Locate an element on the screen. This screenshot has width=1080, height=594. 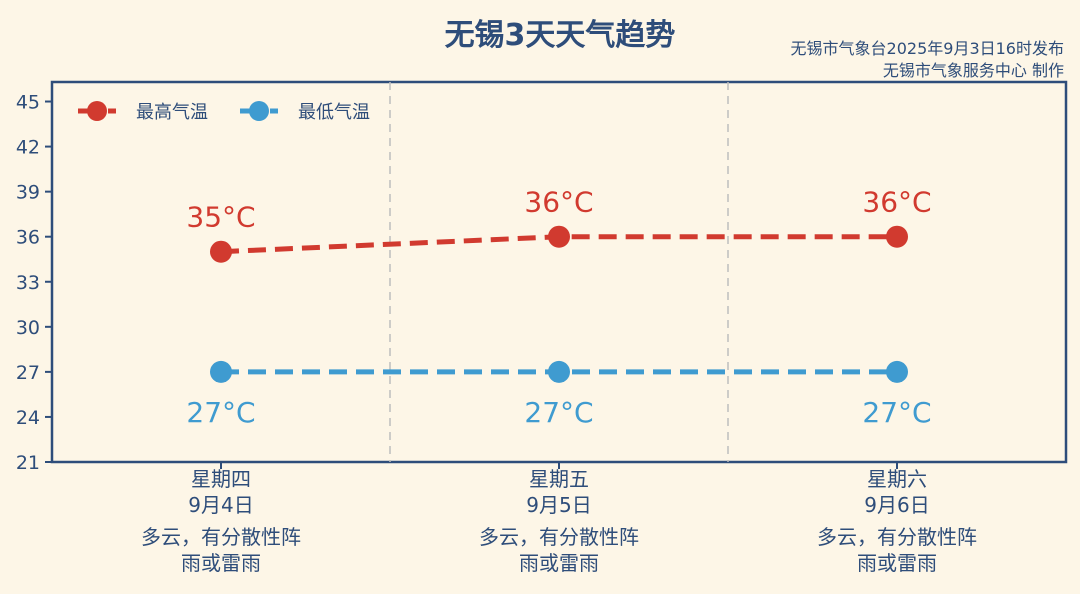
y-tick-label: 33 is located at coordinates (28, 283).